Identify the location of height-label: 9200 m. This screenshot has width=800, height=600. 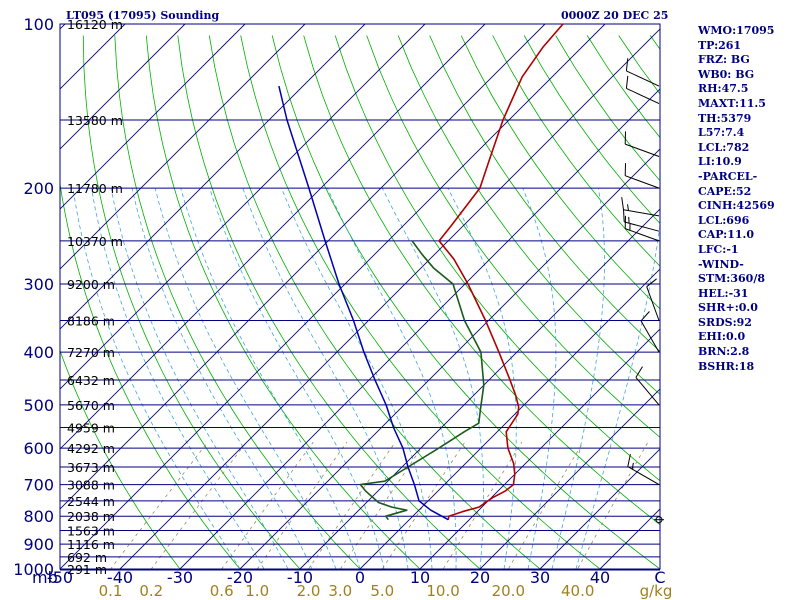
(91, 284).